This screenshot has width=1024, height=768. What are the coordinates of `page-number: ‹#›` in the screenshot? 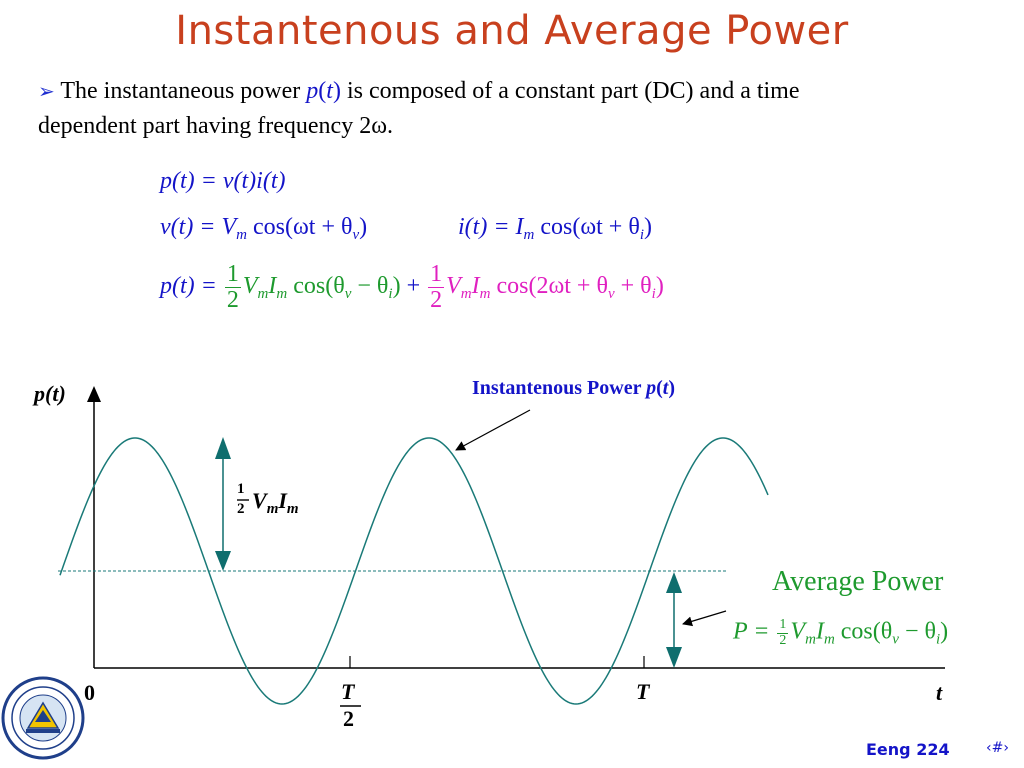 It's located at (997, 748).